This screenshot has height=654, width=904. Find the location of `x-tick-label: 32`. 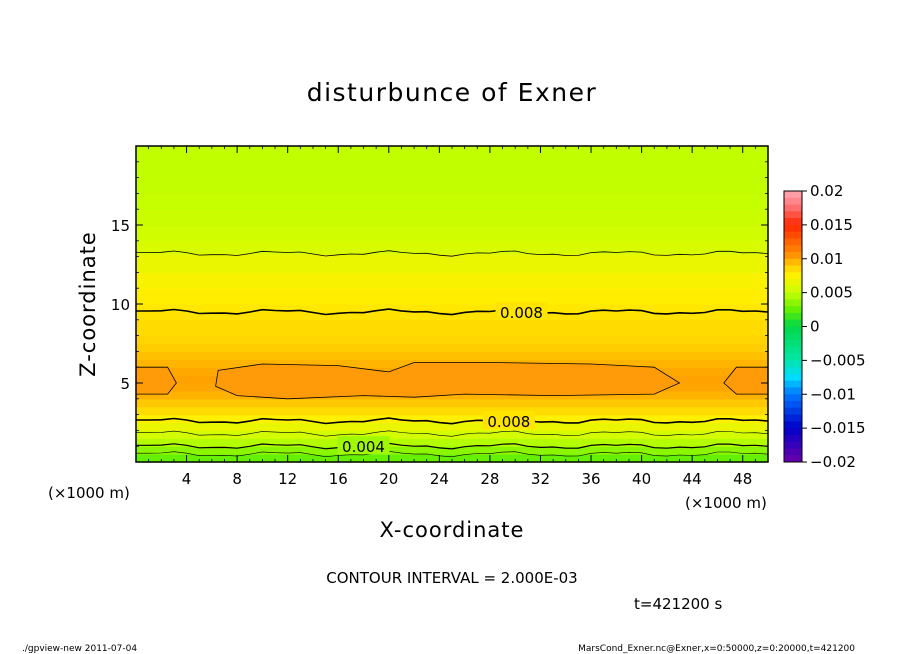

x-tick-label: 32 is located at coordinates (540, 479).